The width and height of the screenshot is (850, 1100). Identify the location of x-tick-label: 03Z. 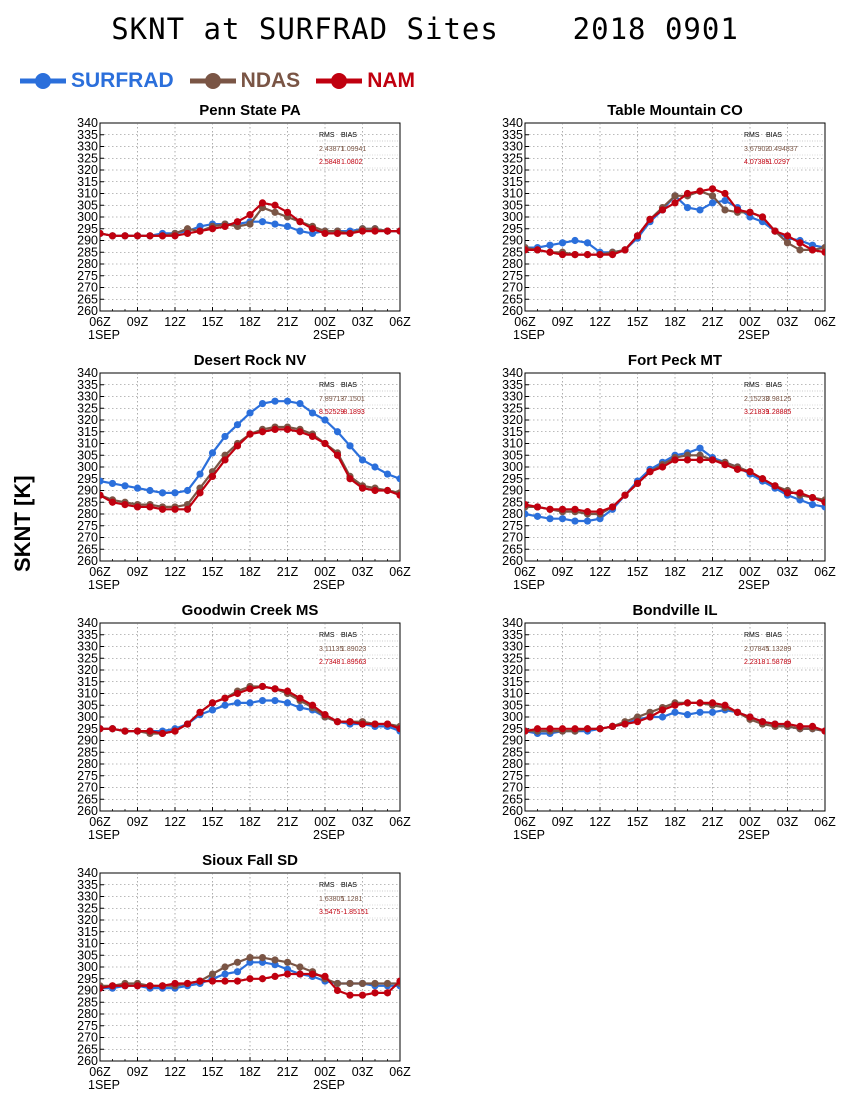
(363, 822).